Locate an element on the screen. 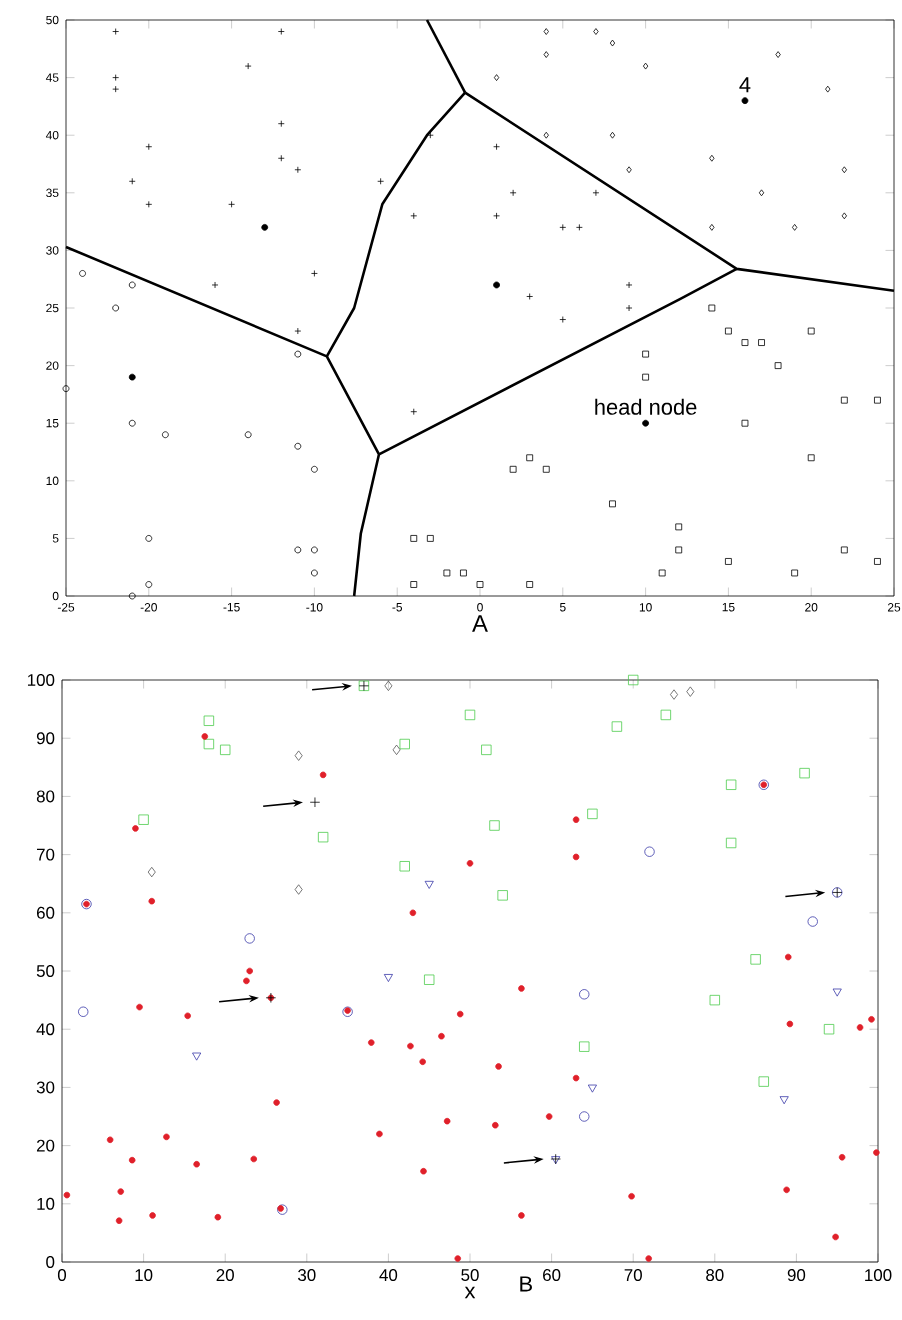 The height and width of the screenshot is (1320, 902). x-tick-label: 70 is located at coordinates (633, 1275).